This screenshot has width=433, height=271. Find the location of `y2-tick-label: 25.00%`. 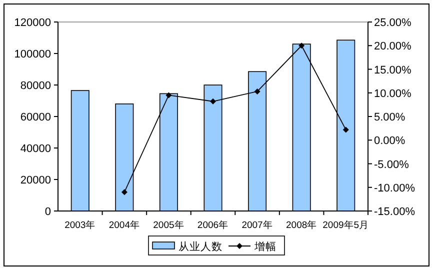

y2-tick-label: 25.00% is located at coordinates (393, 23).